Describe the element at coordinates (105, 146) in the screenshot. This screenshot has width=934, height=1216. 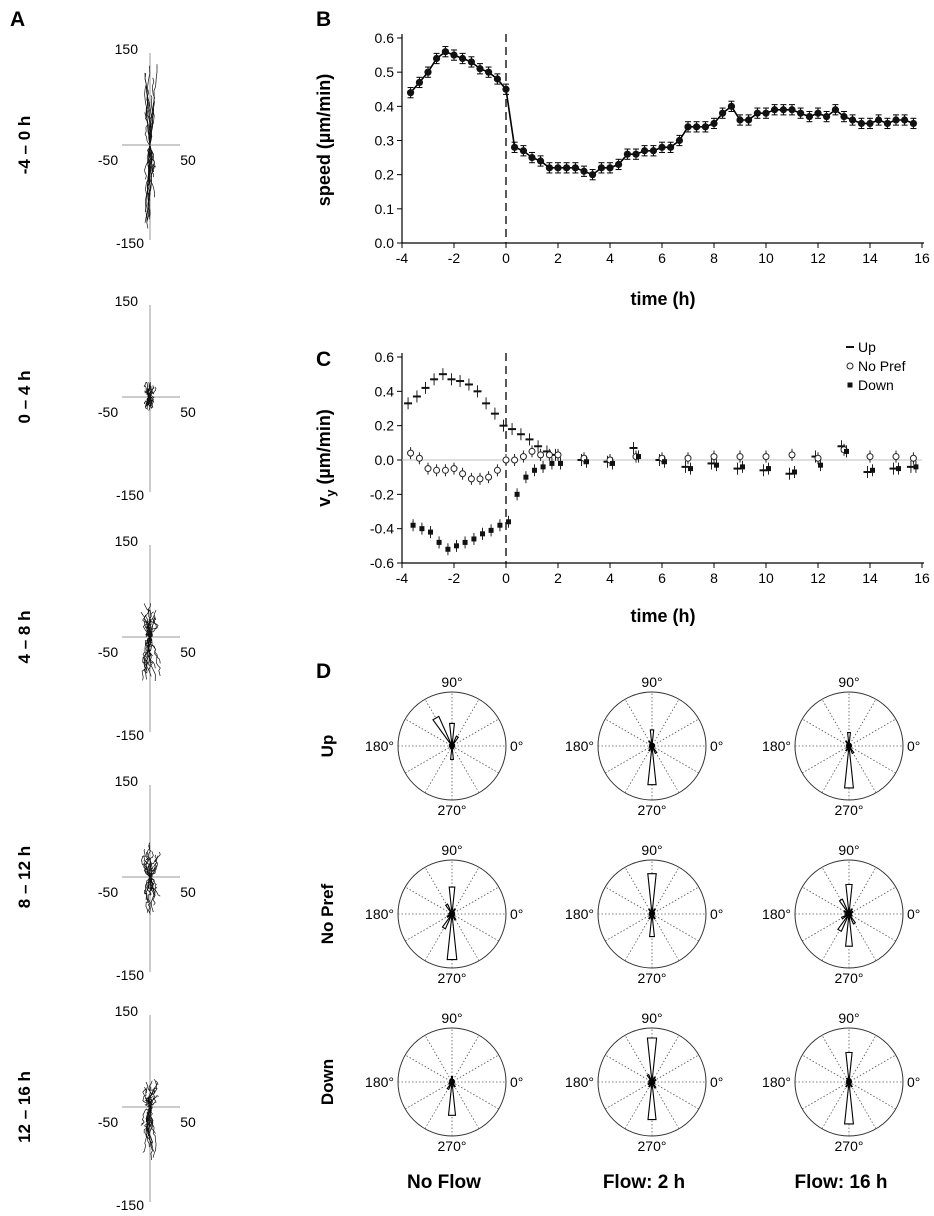
I see `track-plot-1: -4 – 0 h 150 -150 -50 50` at that location.